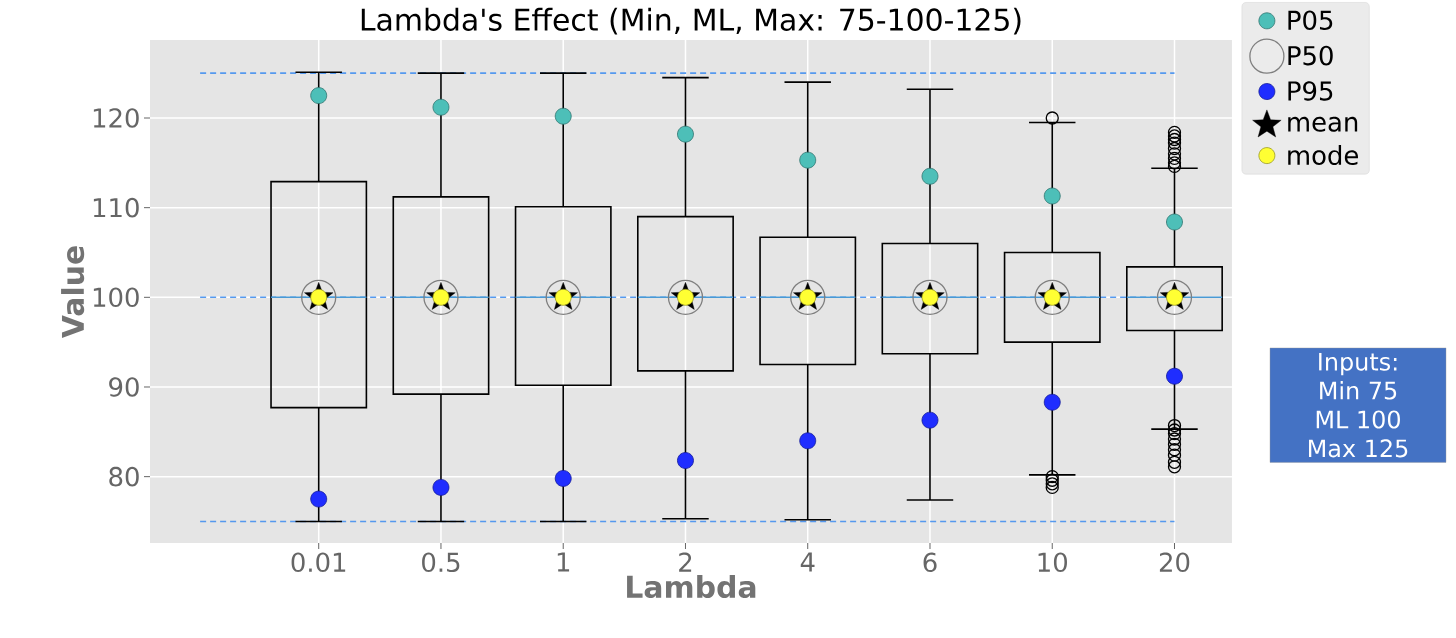 The height and width of the screenshot is (638, 1456). What do you see at coordinates (441, 562) in the screenshot?
I see `x-tick-label: 0.5` at bounding box center [441, 562].